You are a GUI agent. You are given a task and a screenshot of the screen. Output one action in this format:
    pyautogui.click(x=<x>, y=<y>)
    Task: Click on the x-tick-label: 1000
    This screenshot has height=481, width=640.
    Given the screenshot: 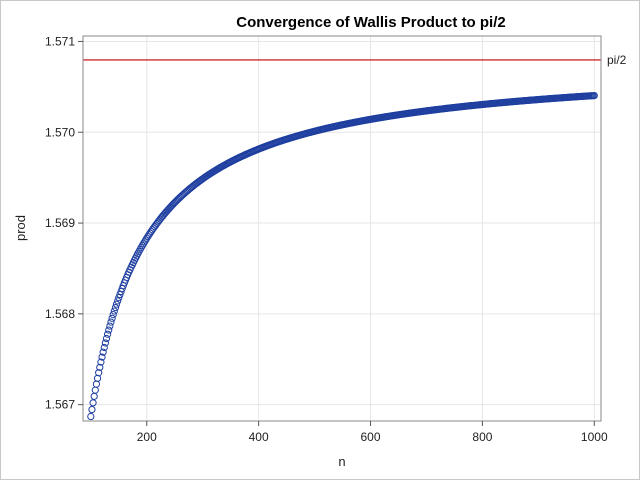 What is the action you would take?
    pyautogui.click(x=594, y=437)
    